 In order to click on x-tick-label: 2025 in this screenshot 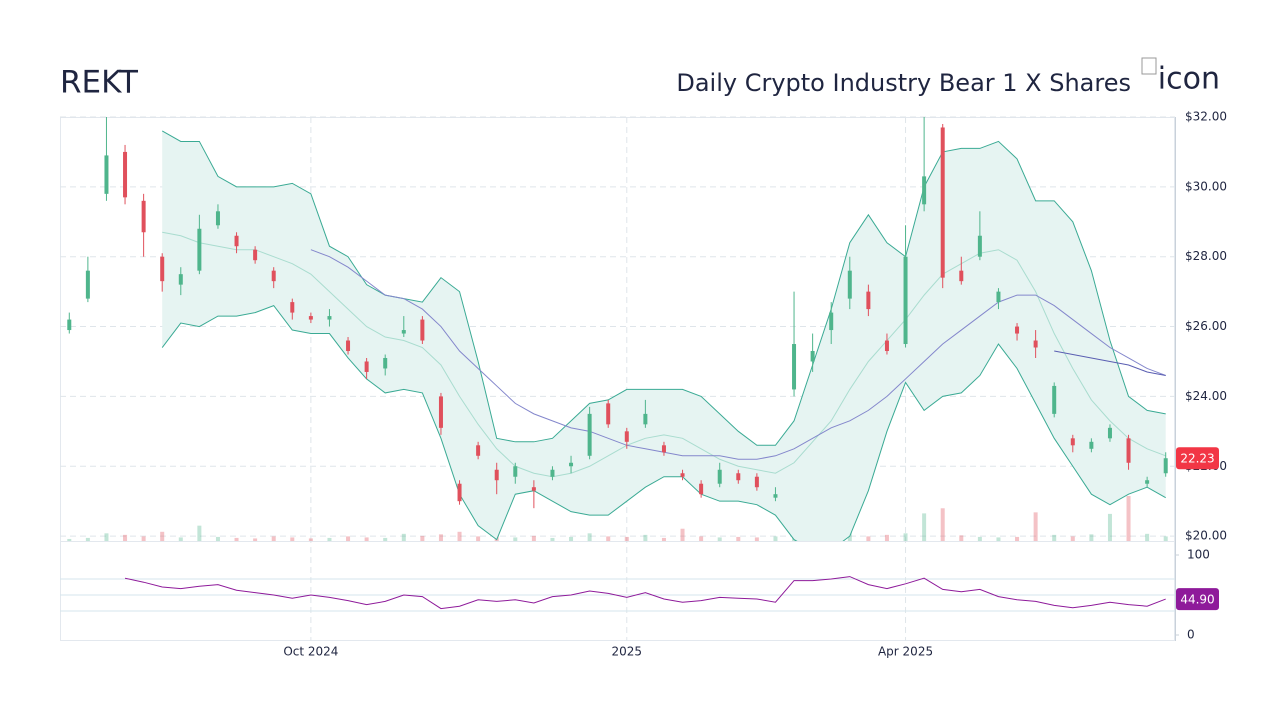, I will do `click(627, 652)`.